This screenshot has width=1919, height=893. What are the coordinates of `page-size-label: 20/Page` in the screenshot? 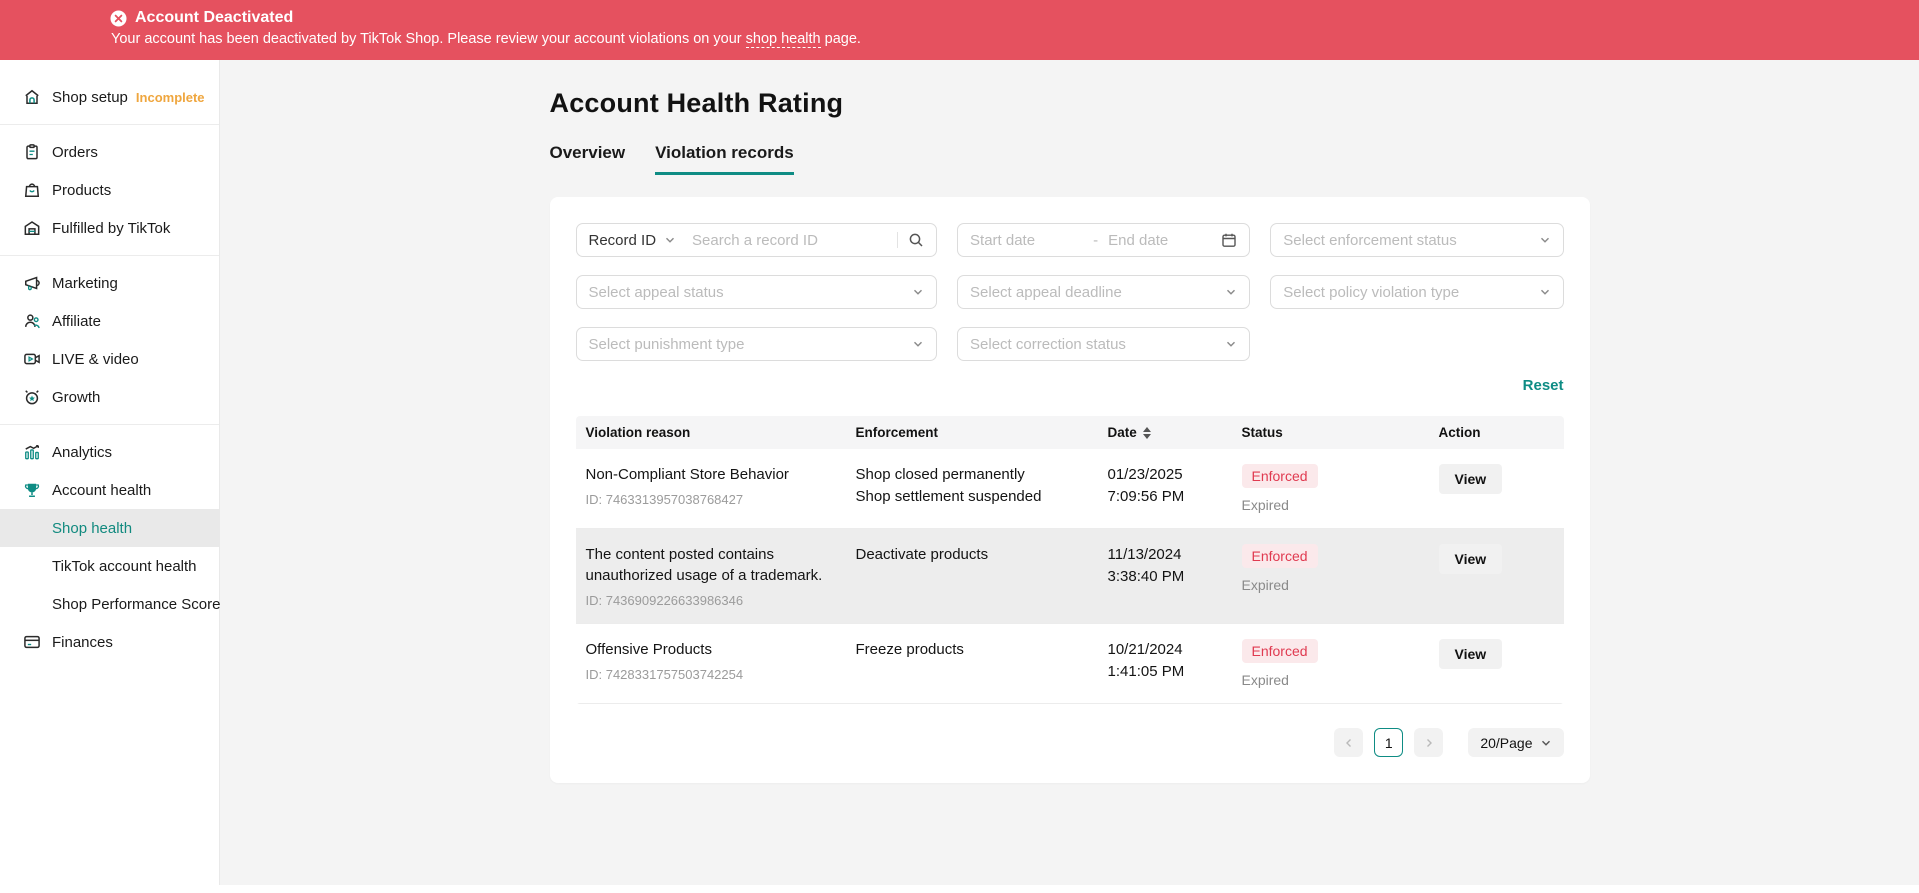 It's located at (1506, 742).